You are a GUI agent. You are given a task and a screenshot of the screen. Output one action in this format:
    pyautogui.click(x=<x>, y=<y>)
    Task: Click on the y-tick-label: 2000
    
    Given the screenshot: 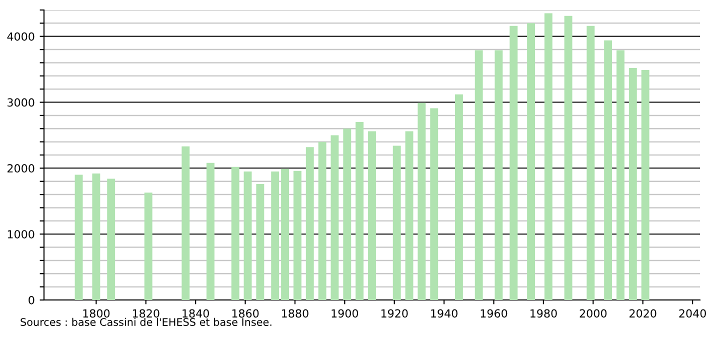 What is the action you would take?
    pyautogui.click(x=21, y=168)
    